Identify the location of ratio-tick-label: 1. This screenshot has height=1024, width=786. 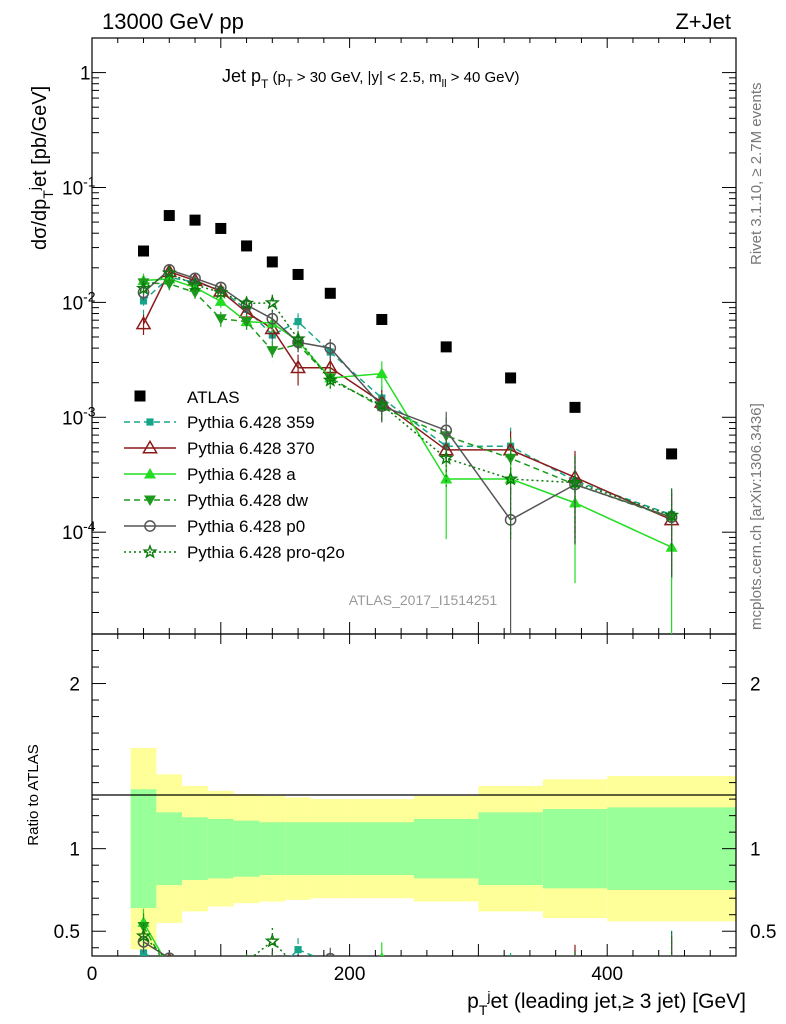
(755, 850).